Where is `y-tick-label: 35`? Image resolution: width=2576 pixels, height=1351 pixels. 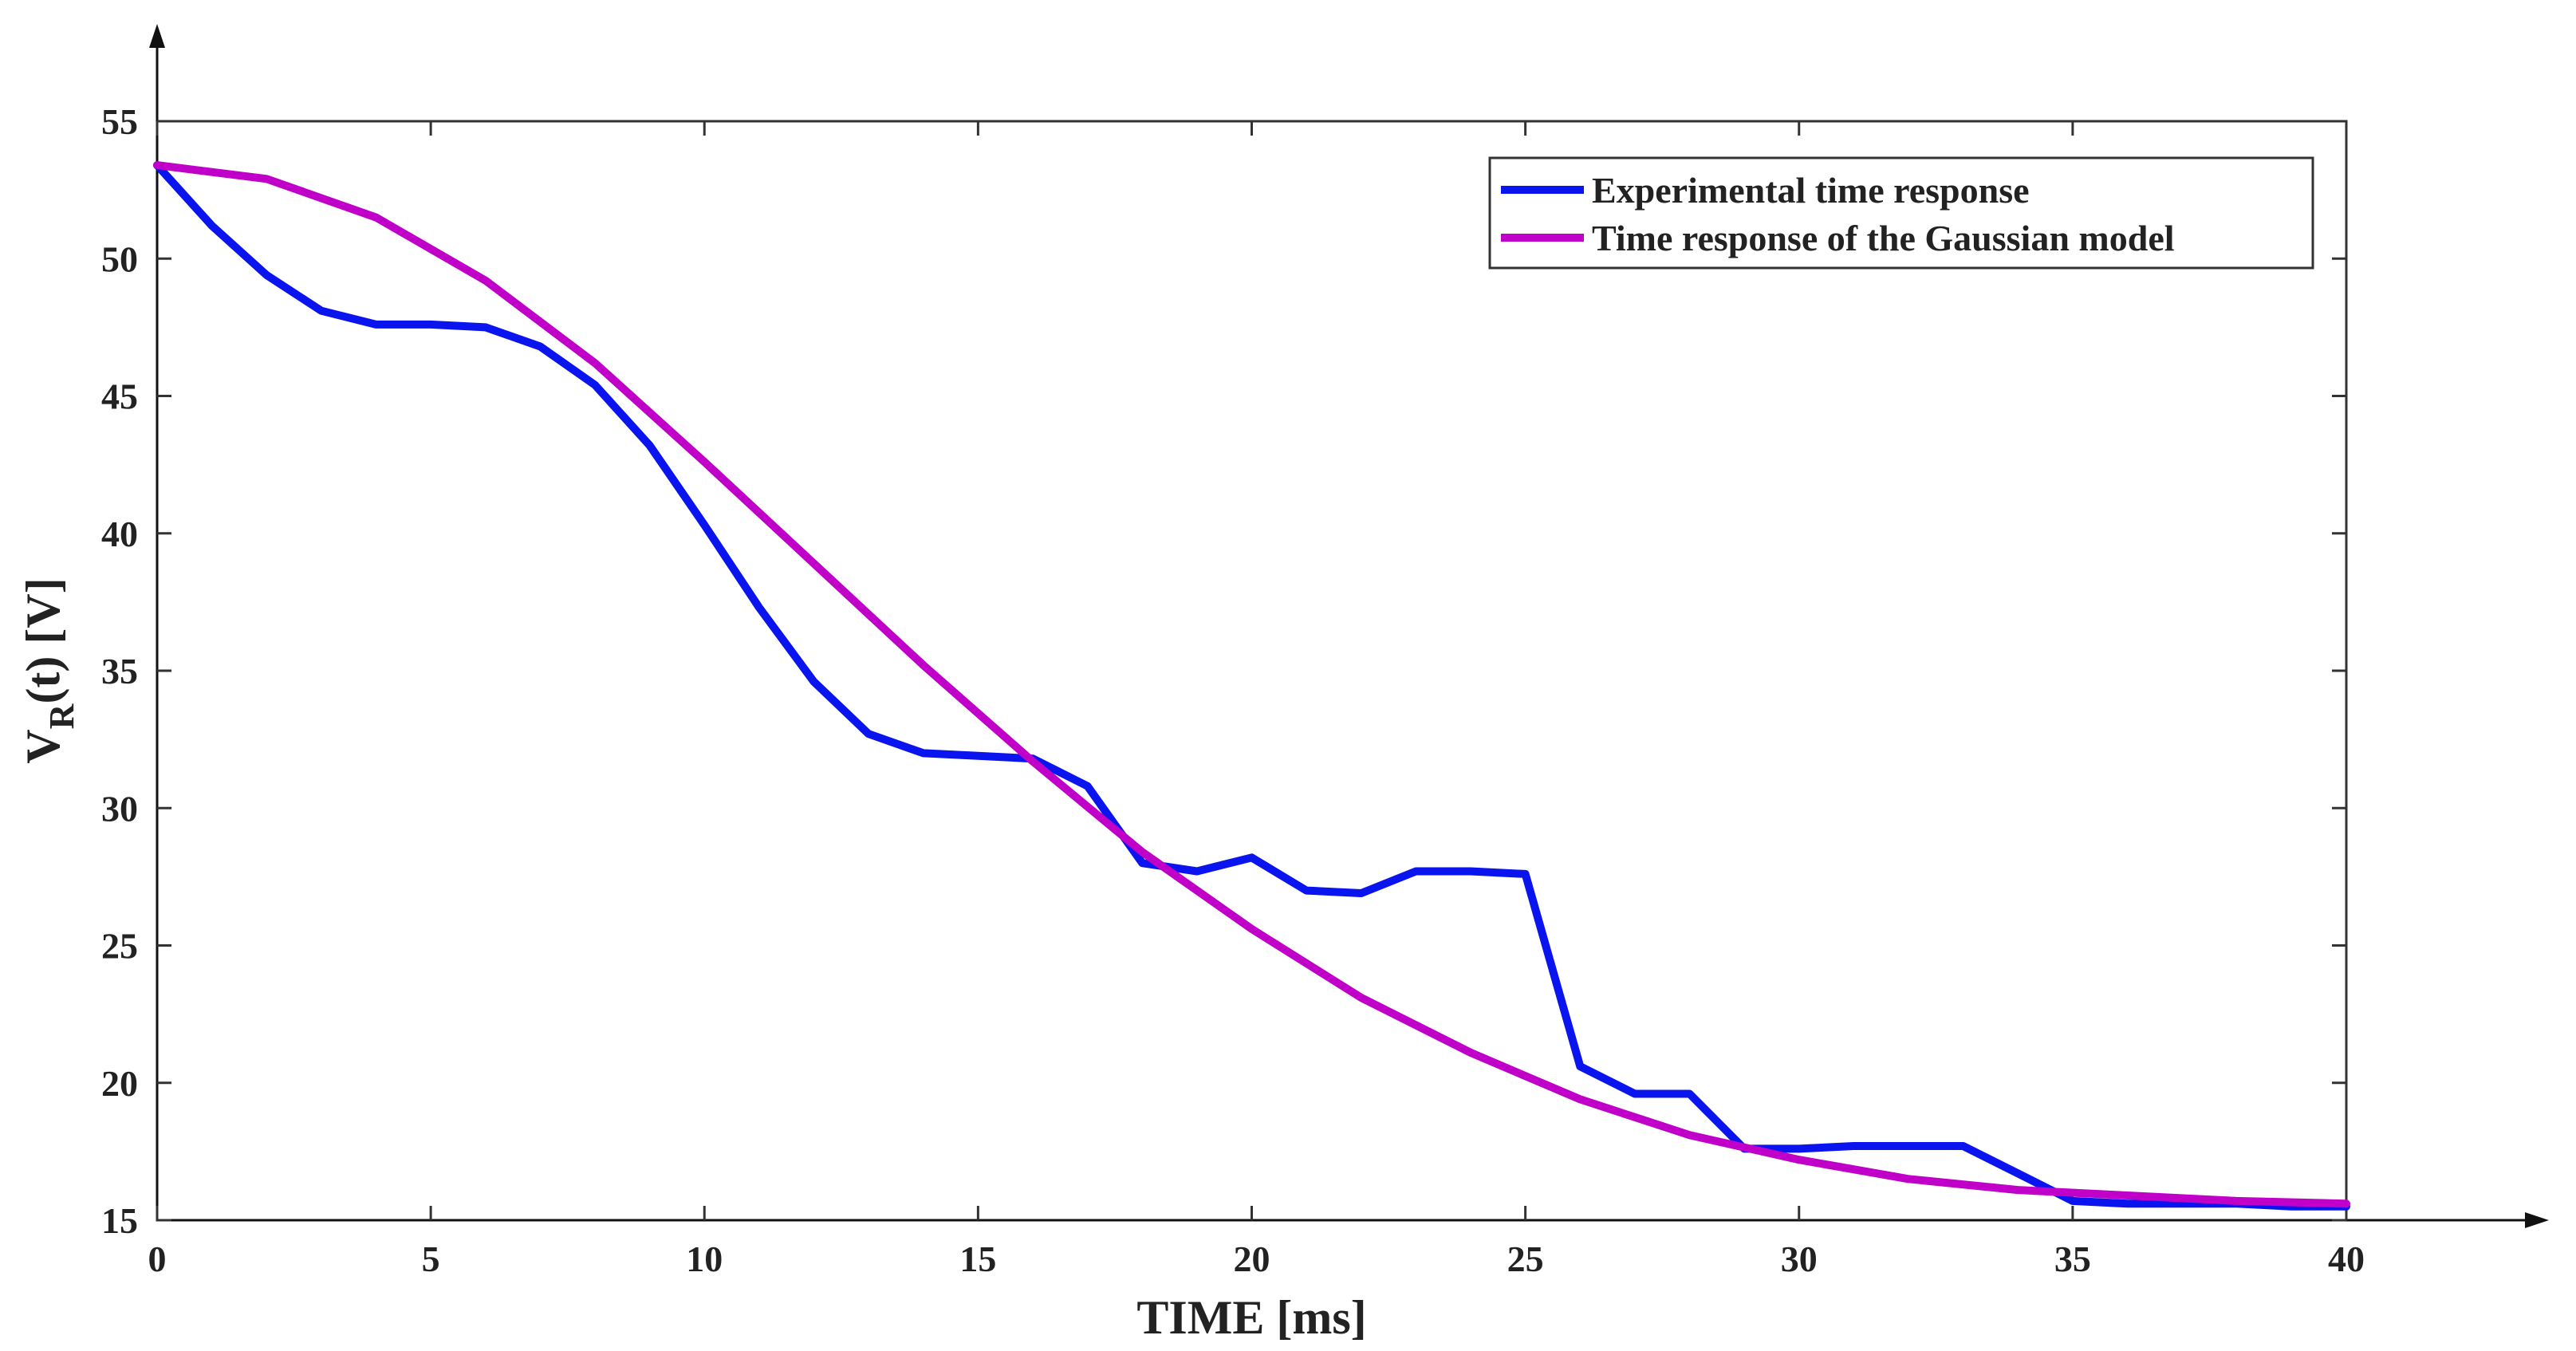
y-tick-label: 35 is located at coordinates (119, 671).